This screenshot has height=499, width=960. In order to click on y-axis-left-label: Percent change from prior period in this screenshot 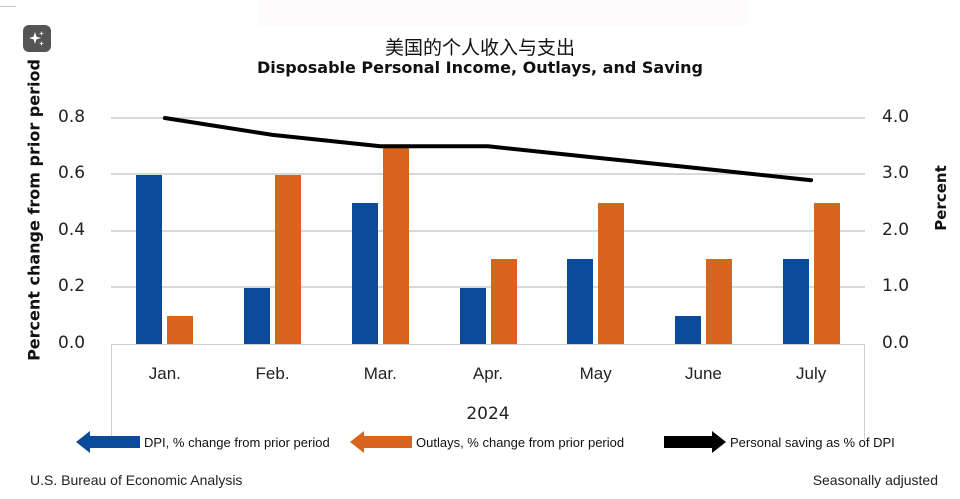, I will do `click(34, 210)`.